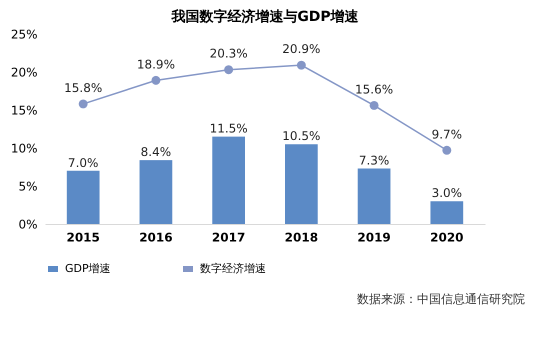  Describe the element at coordinates (374, 89) in the screenshot. I see `data-label: 15.6%` at that location.